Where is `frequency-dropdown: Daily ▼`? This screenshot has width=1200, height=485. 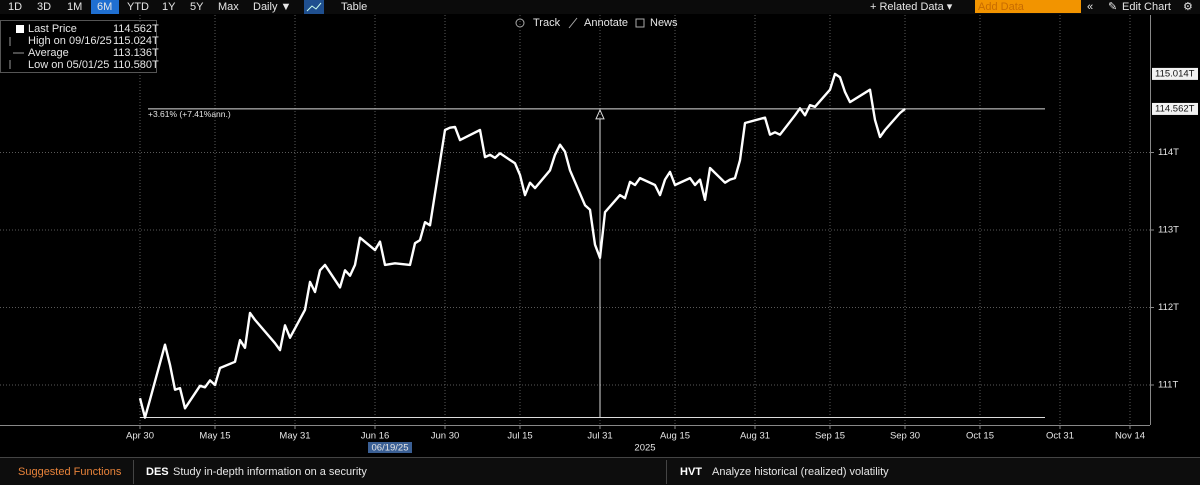 frequency-dropdown: Daily ▼ is located at coordinates (272, 7).